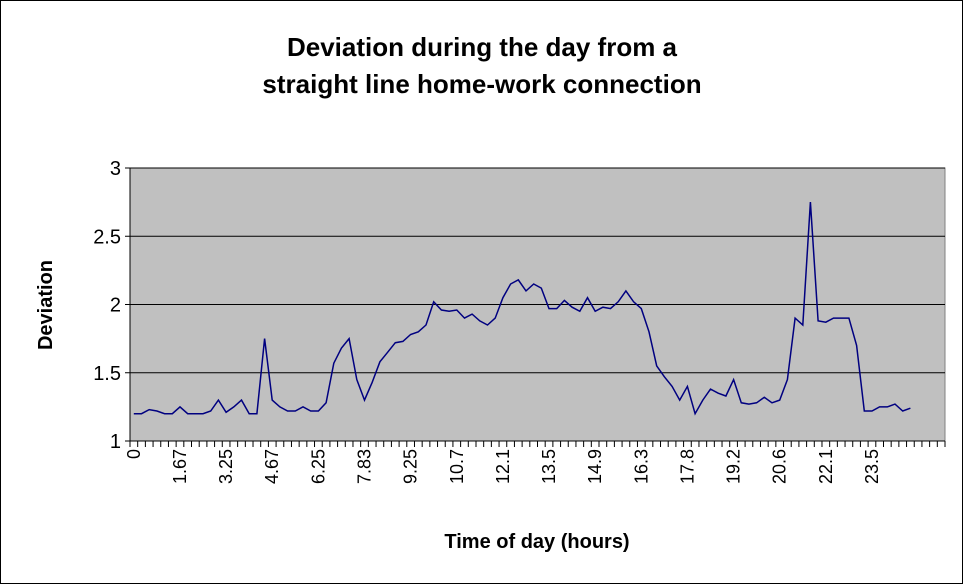 This screenshot has height=585, width=964. What do you see at coordinates (734, 466) in the screenshot?
I see `x-tick-label: 19.2` at bounding box center [734, 466].